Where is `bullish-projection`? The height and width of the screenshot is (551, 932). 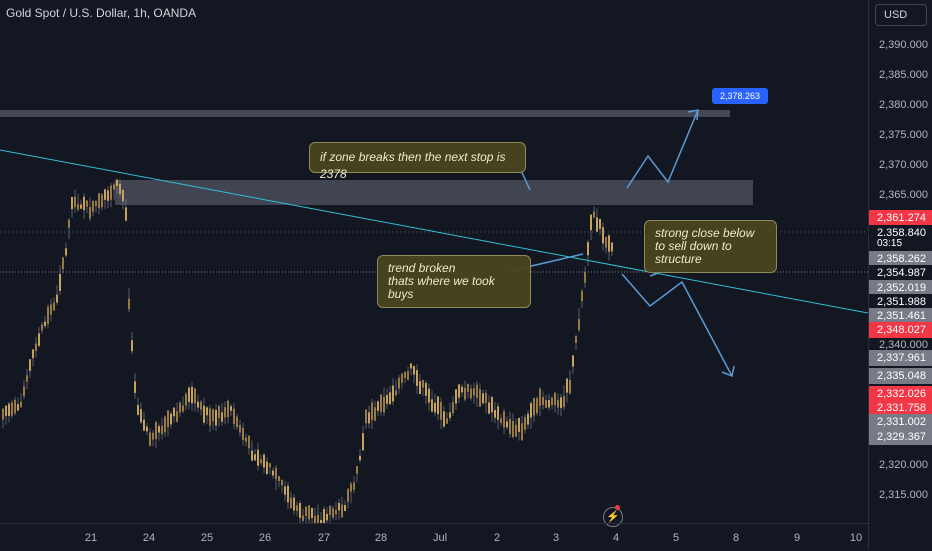
bullish-projection is located at coordinates (662, 149).